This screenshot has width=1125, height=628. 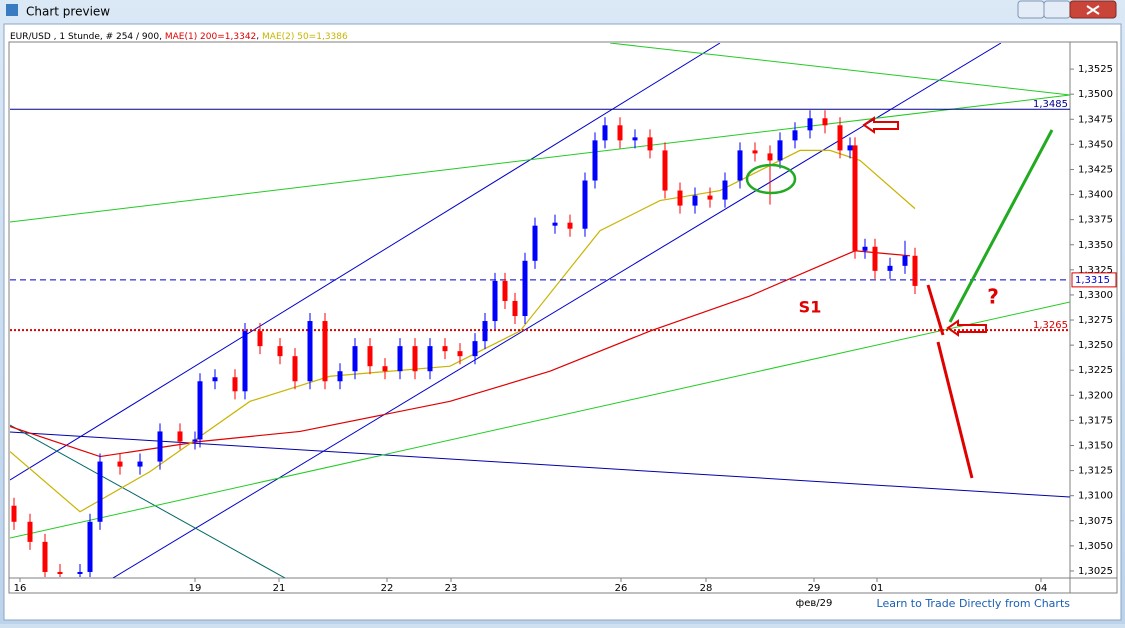 I want to click on y-tick-label: 1,3525, so click(x=1095, y=69).